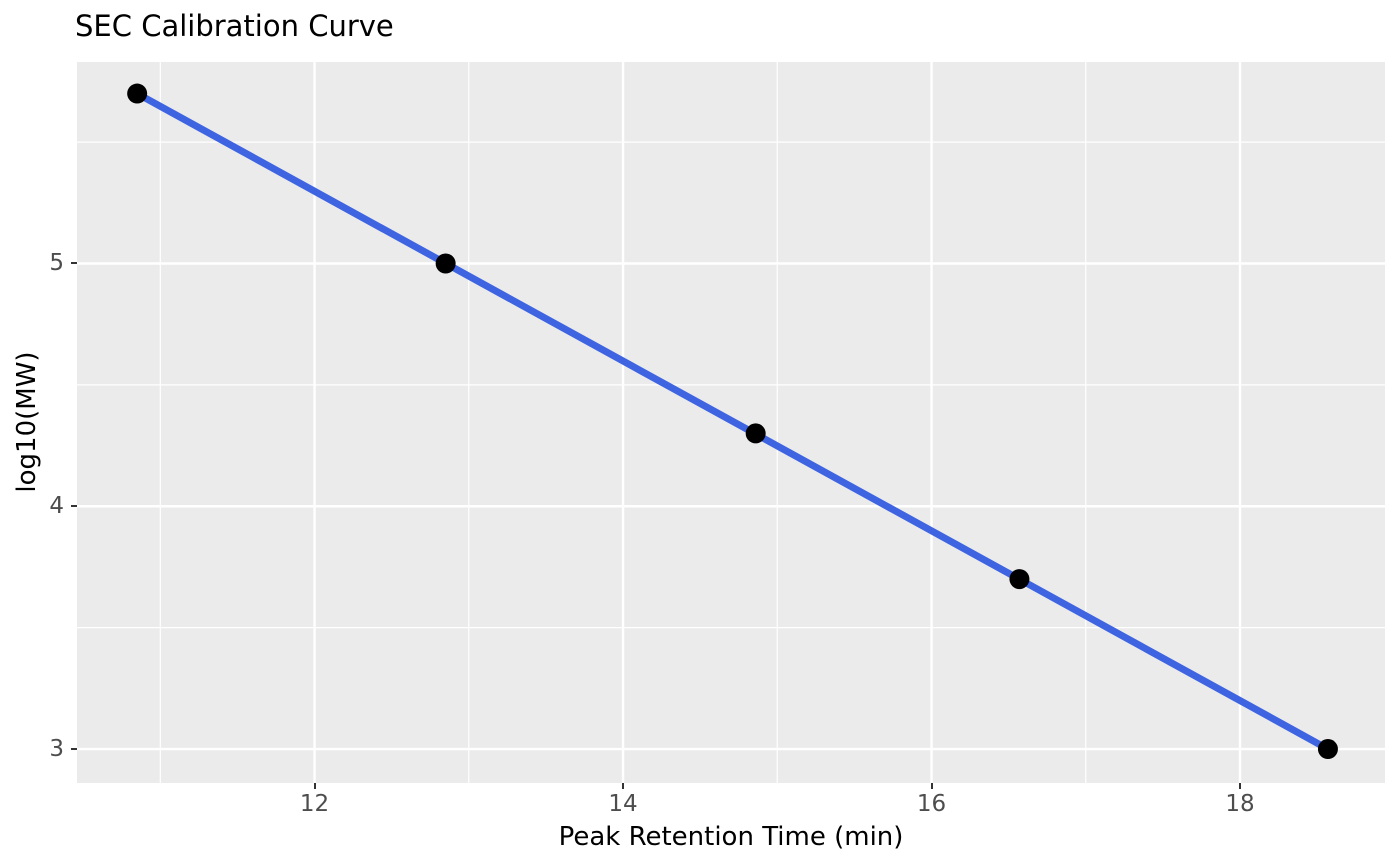 This screenshot has height=866, width=1400. Describe the element at coordinates (56, 263) in the screenshot. I see `y-tick-label: 5` at that location.